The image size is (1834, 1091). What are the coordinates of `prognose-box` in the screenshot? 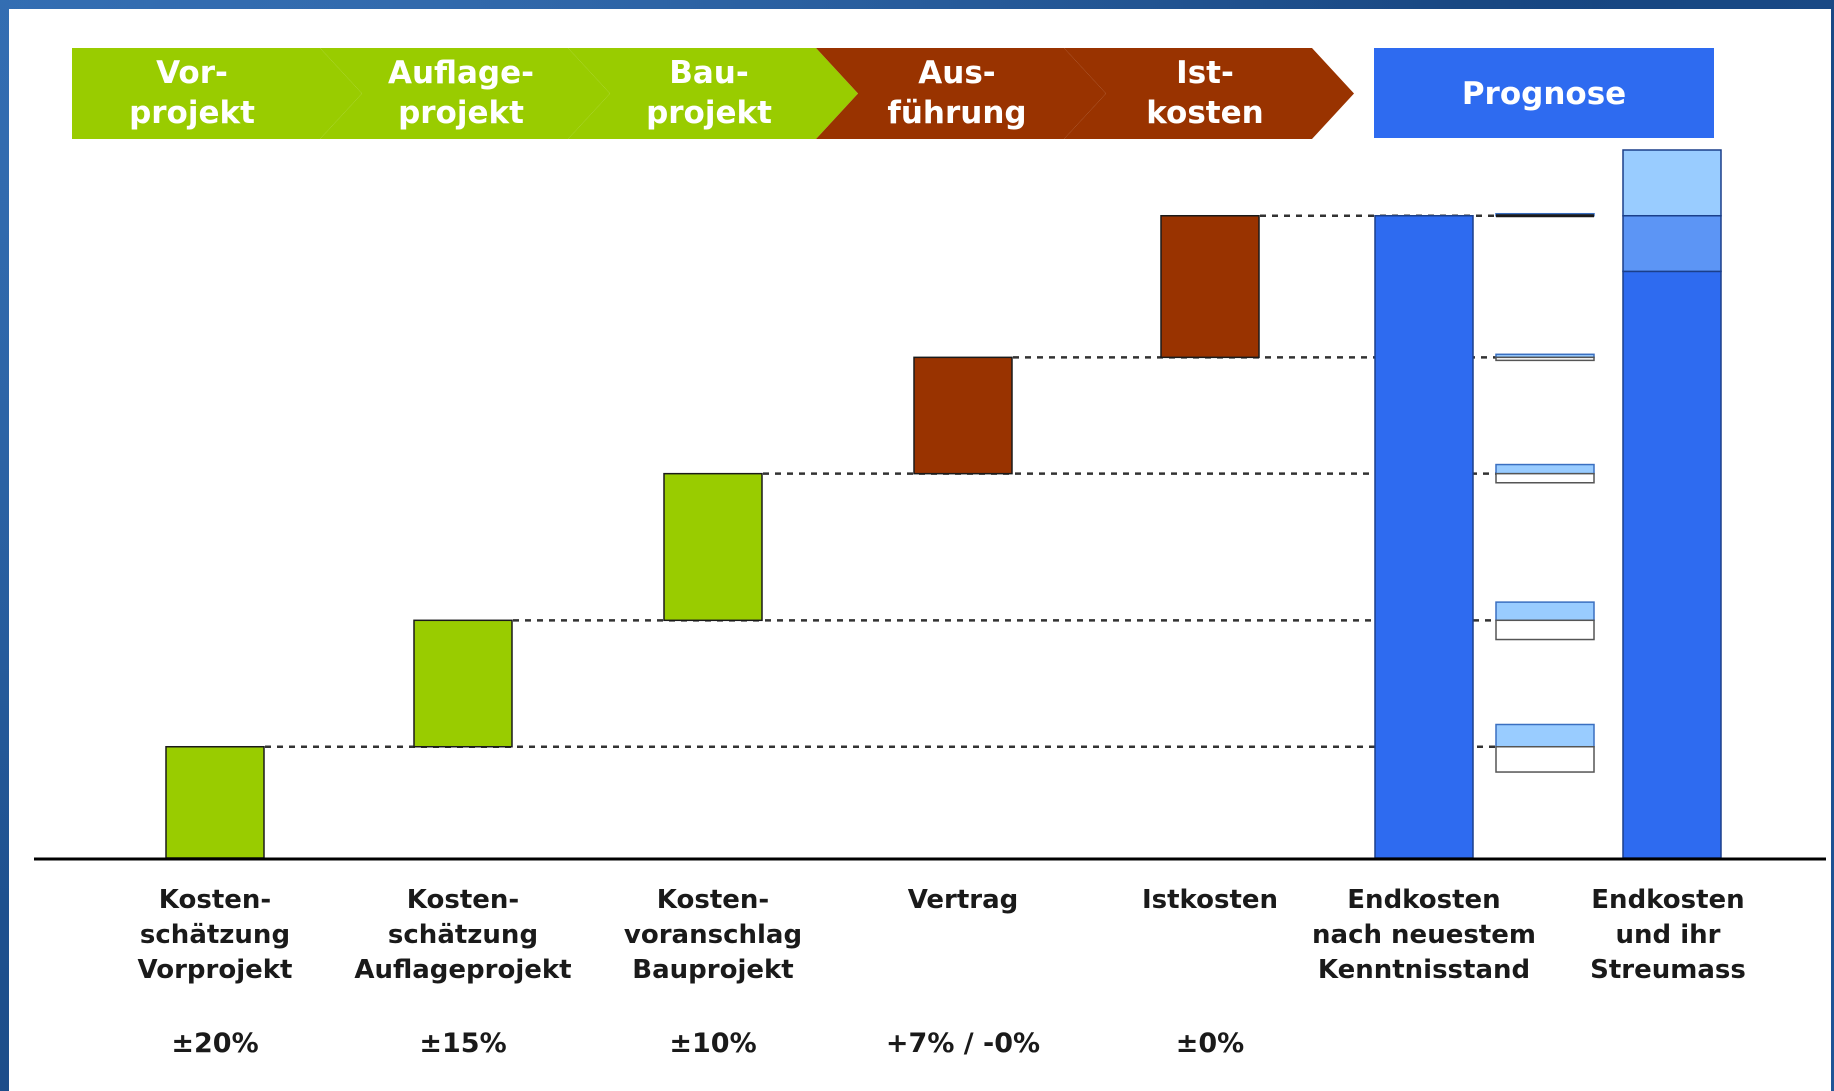 It's located at (1544, 93).